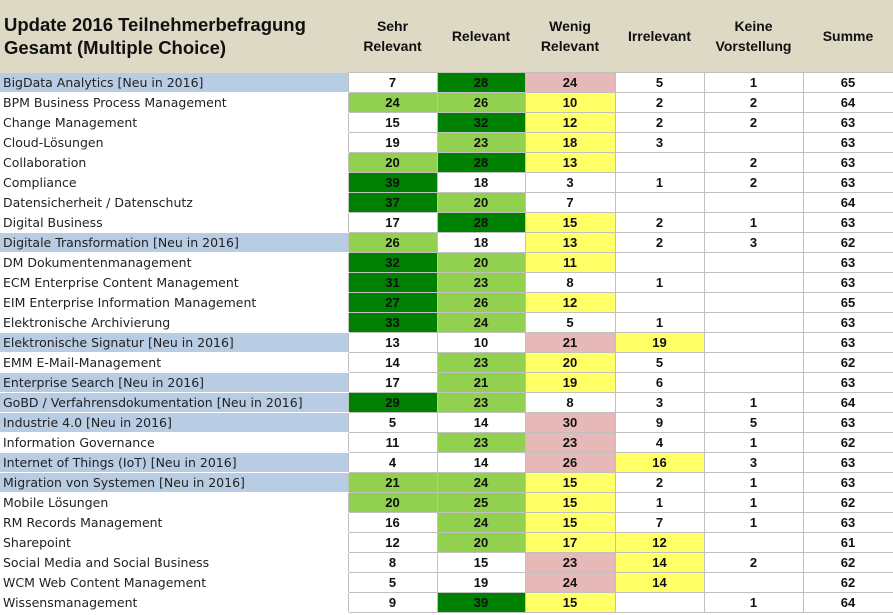  What do you see at coordinates (174, 542) in the screenshot?
I see `row-label: Sharepoint` at bounding box center [174, 542].